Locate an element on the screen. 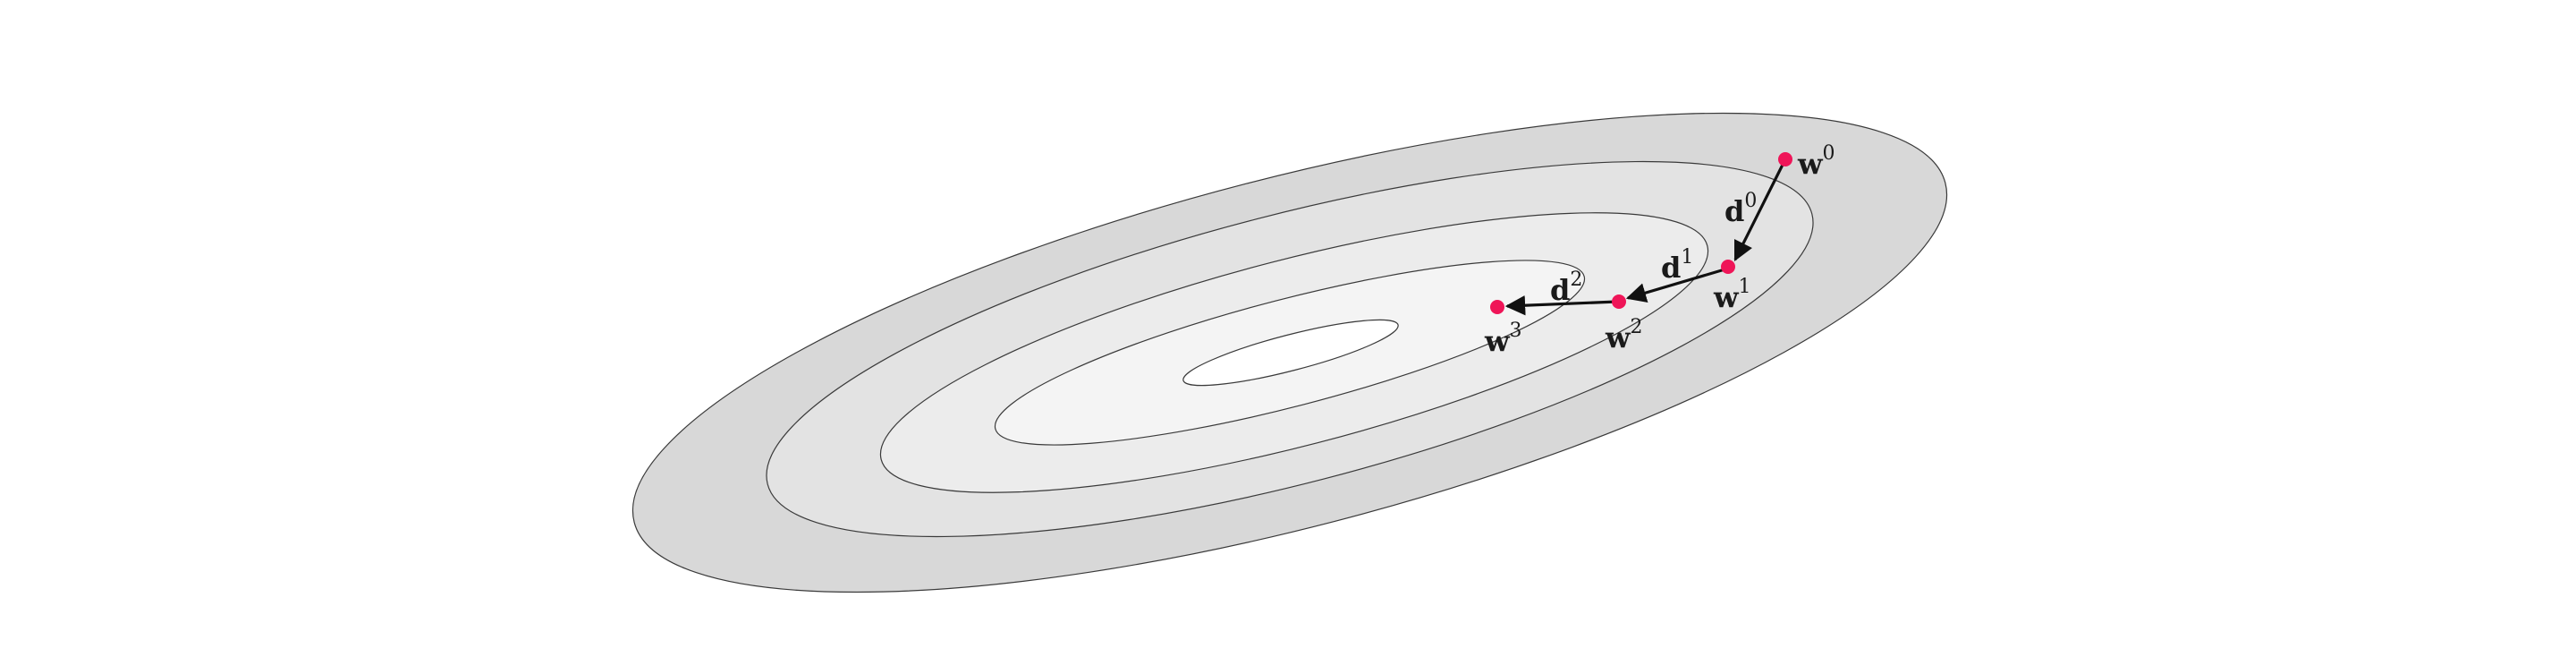 The width and height of the screenshot is (2576, 657). label-w0-sup: 0 is located at coordinates (1829, 153).